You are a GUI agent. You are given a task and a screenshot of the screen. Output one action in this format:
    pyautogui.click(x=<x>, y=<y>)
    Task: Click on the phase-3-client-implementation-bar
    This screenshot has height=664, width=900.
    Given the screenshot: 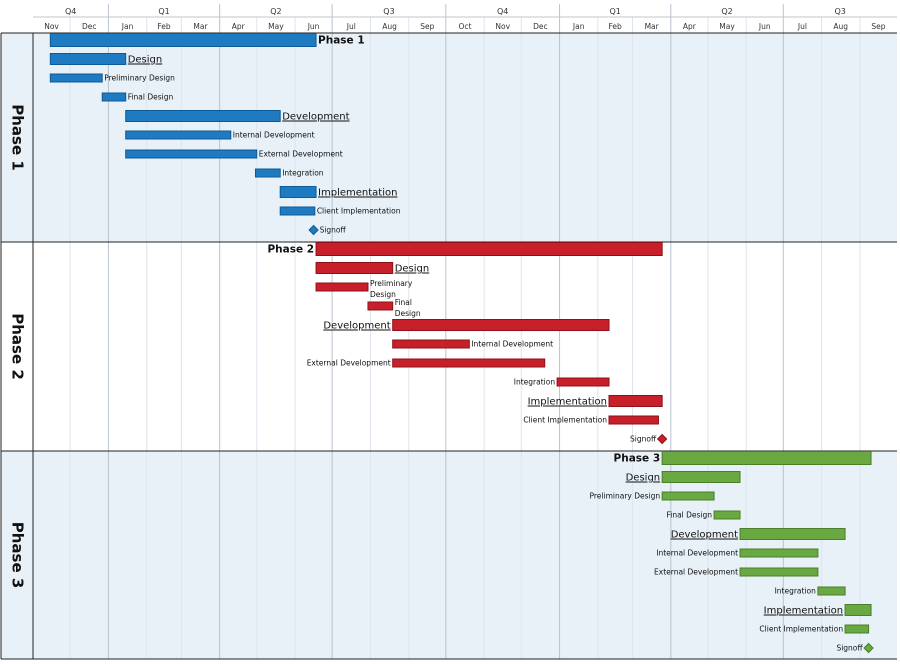 What is the action you would take?
    pyautogui.click(x=857, y=629)
    